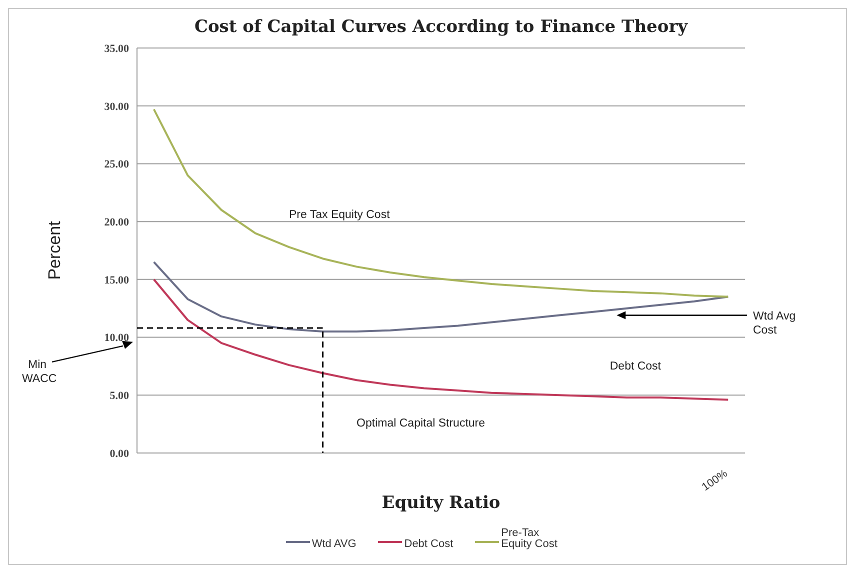  What do you see at coordinates (441, 27) in the screenshot?
I see `chart-title: Cost of Capital Curves According to Finance Theory` at bounding box center [441, 27].